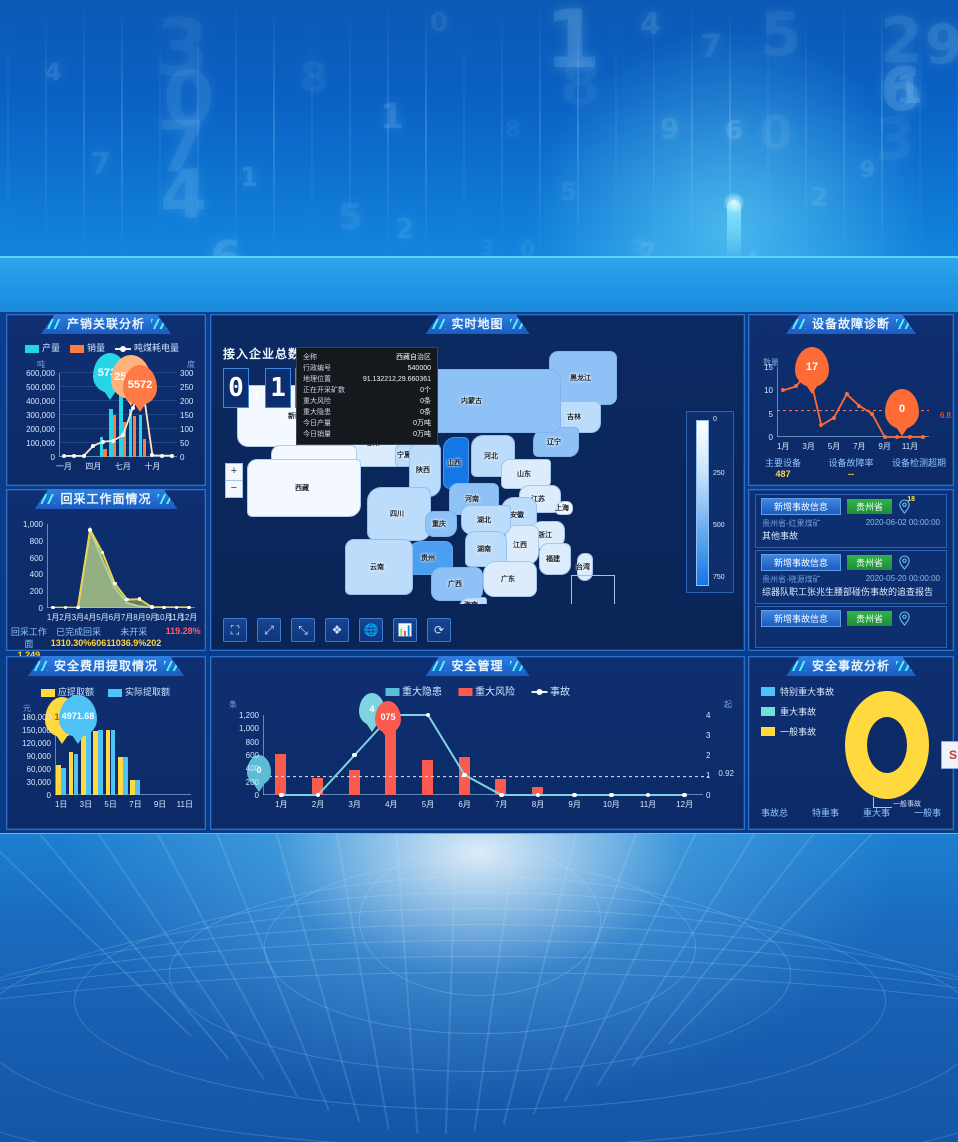 The width and height of the screenshot is (958, 1142). I want to click on floating-action-button: S ⋮, so click(949, 755).